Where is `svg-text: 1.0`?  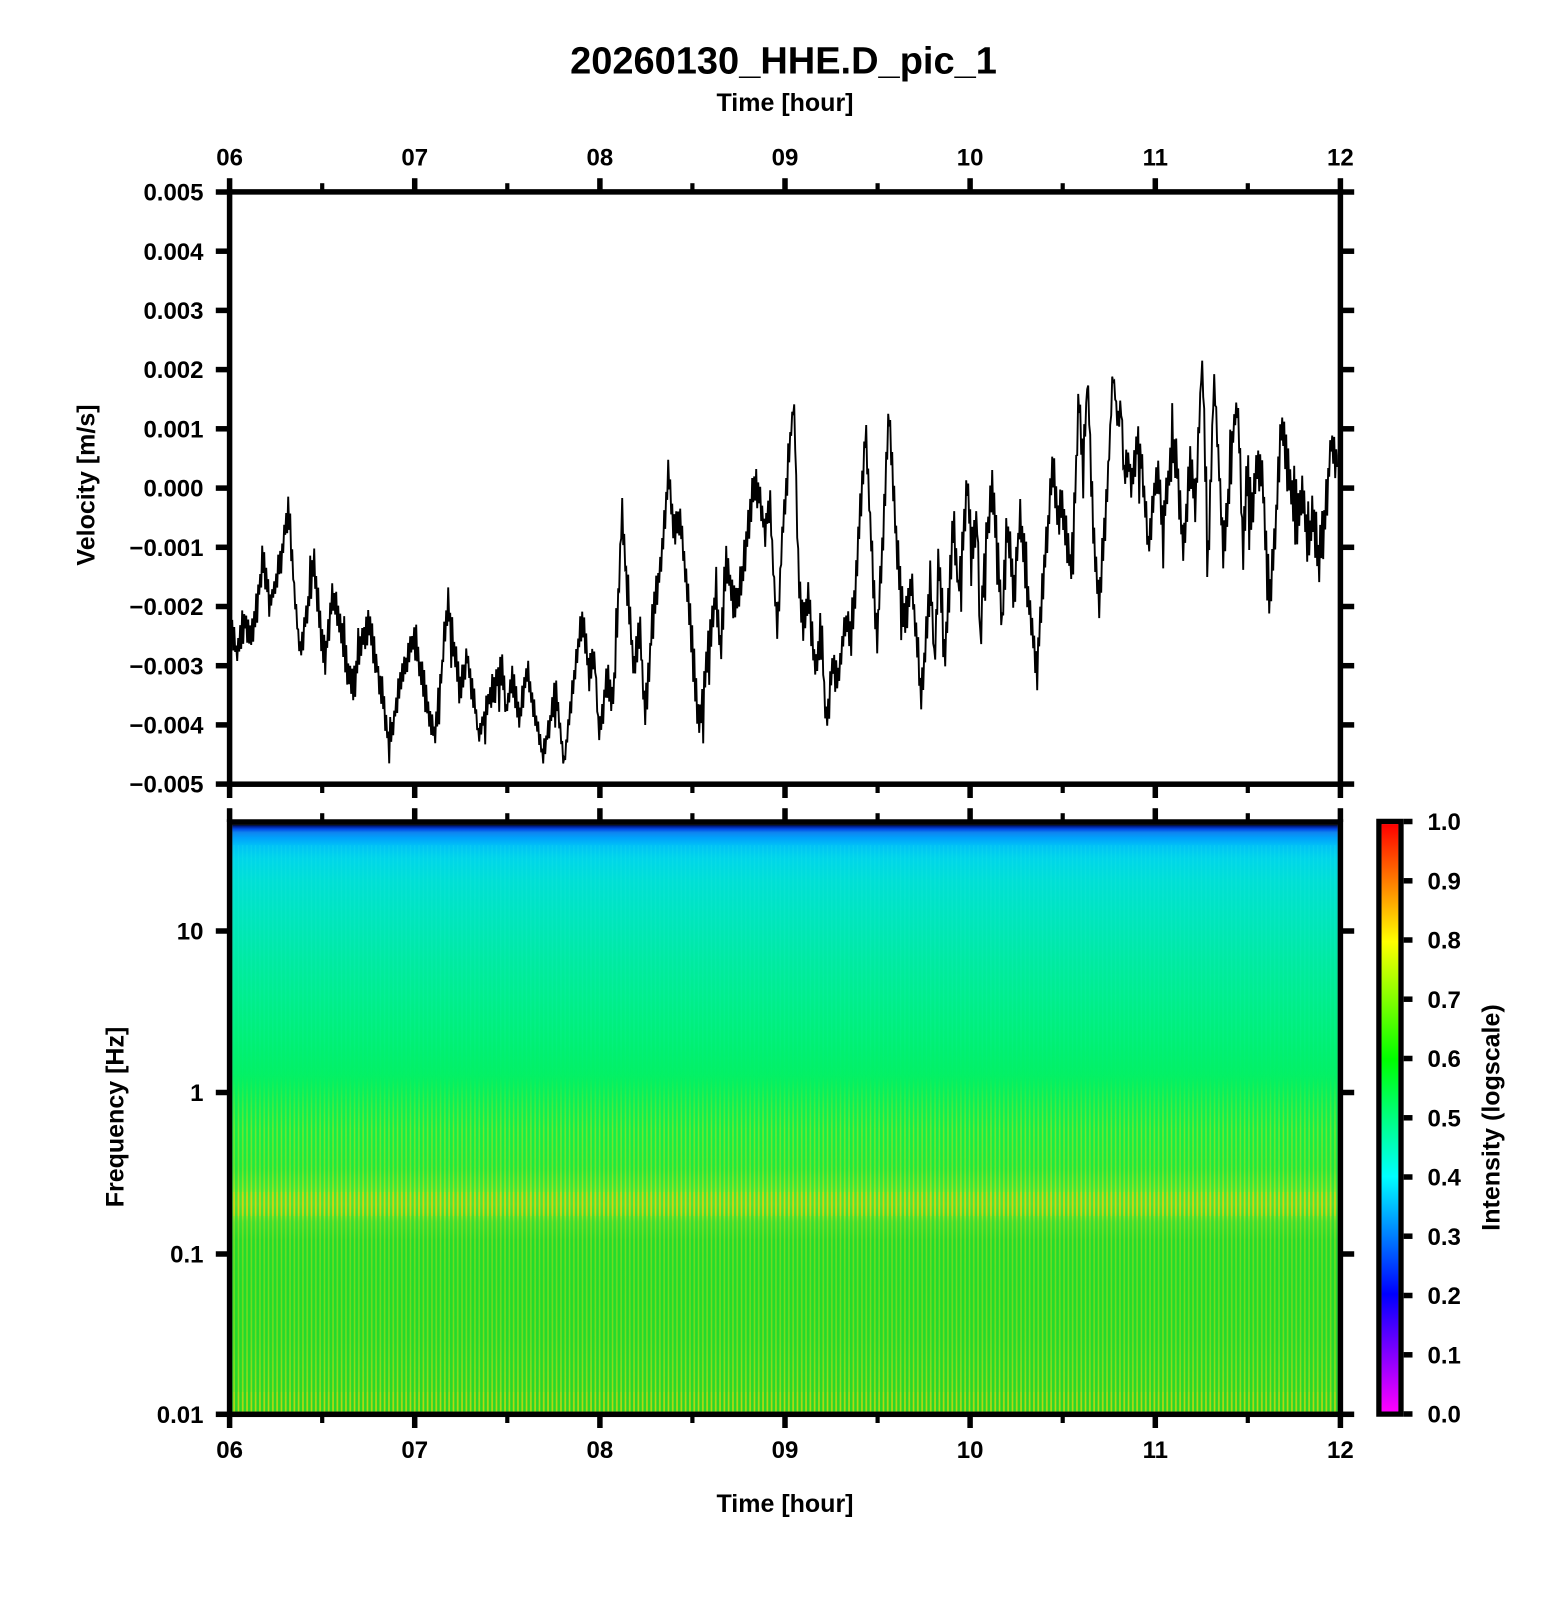
svg-text: 1.0 is located at coordinates (1444, 822).